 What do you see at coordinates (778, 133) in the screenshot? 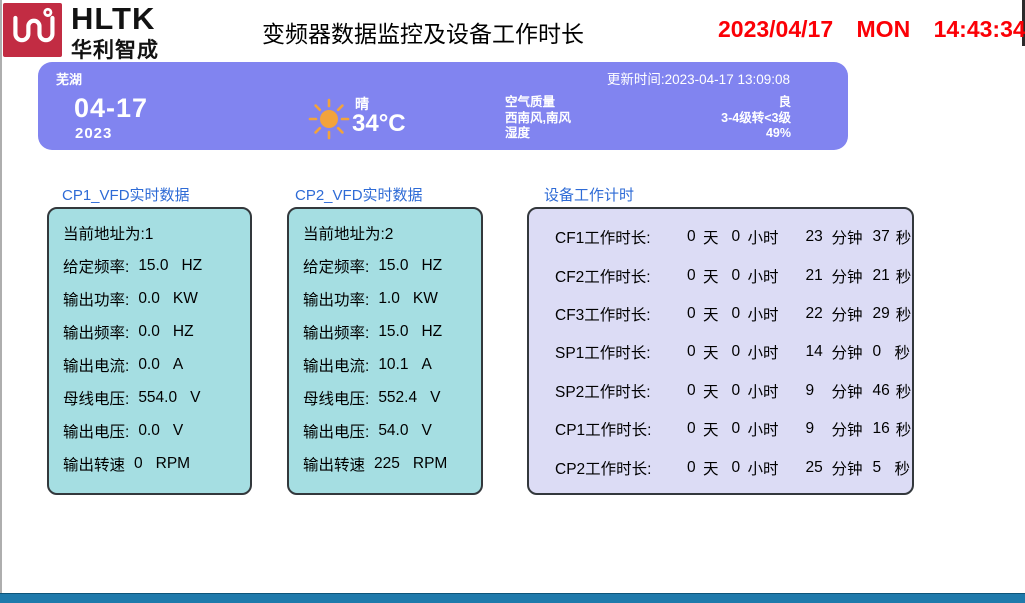
I see `humidity-value: 49%` at bounding box center [778, 133].